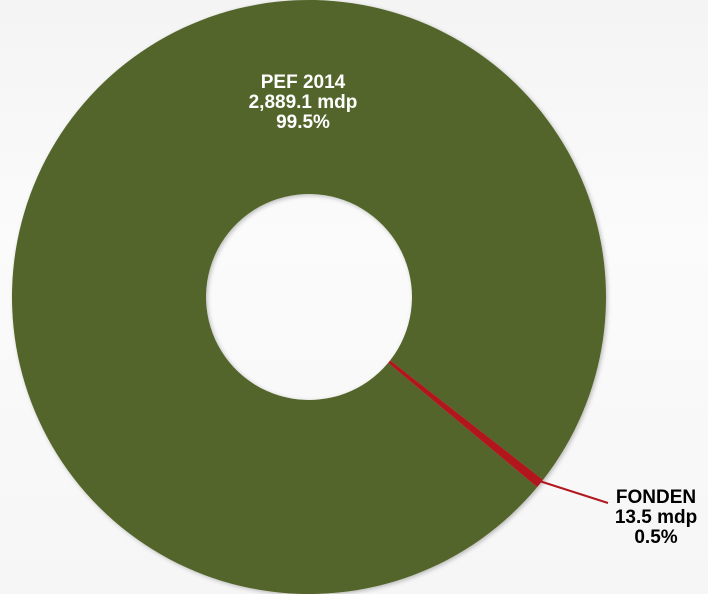 The image size is (708, 594). I want to click on slice-fonden, so click(466, 424).